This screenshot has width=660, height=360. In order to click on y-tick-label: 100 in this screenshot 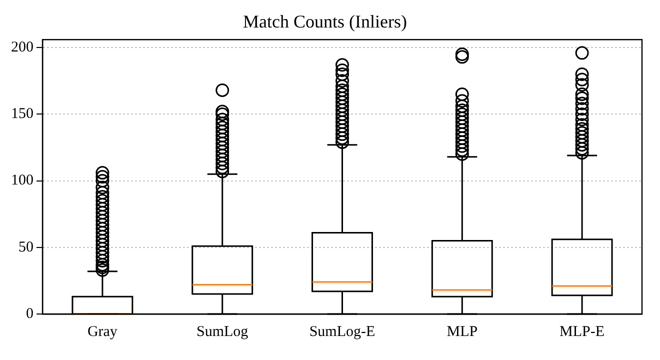, I will do `click(22, 180)`.